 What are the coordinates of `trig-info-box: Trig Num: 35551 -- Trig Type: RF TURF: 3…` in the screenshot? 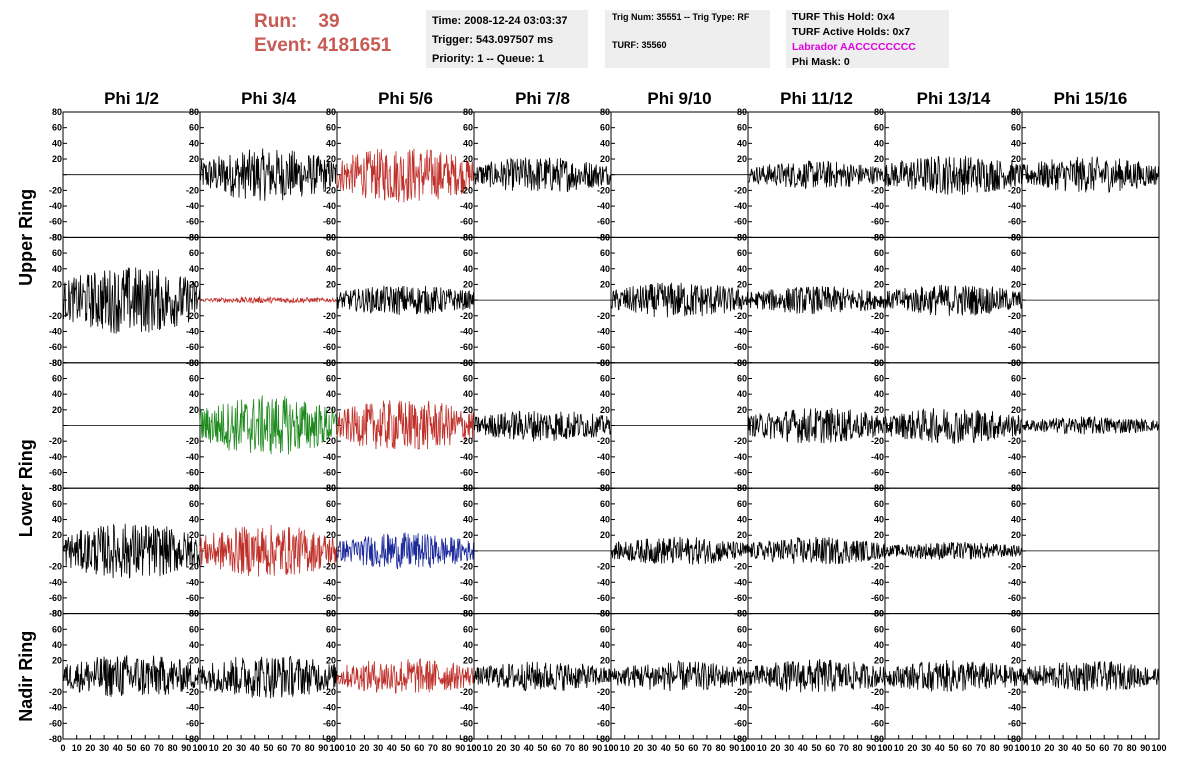 It's located at (687, 39).